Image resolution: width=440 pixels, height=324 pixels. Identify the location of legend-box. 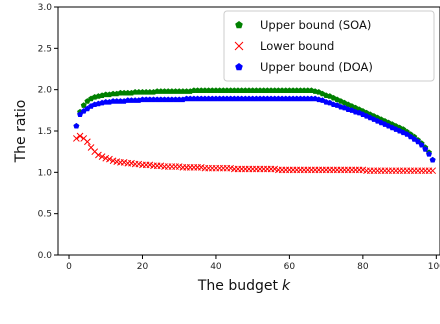
(329, 46).